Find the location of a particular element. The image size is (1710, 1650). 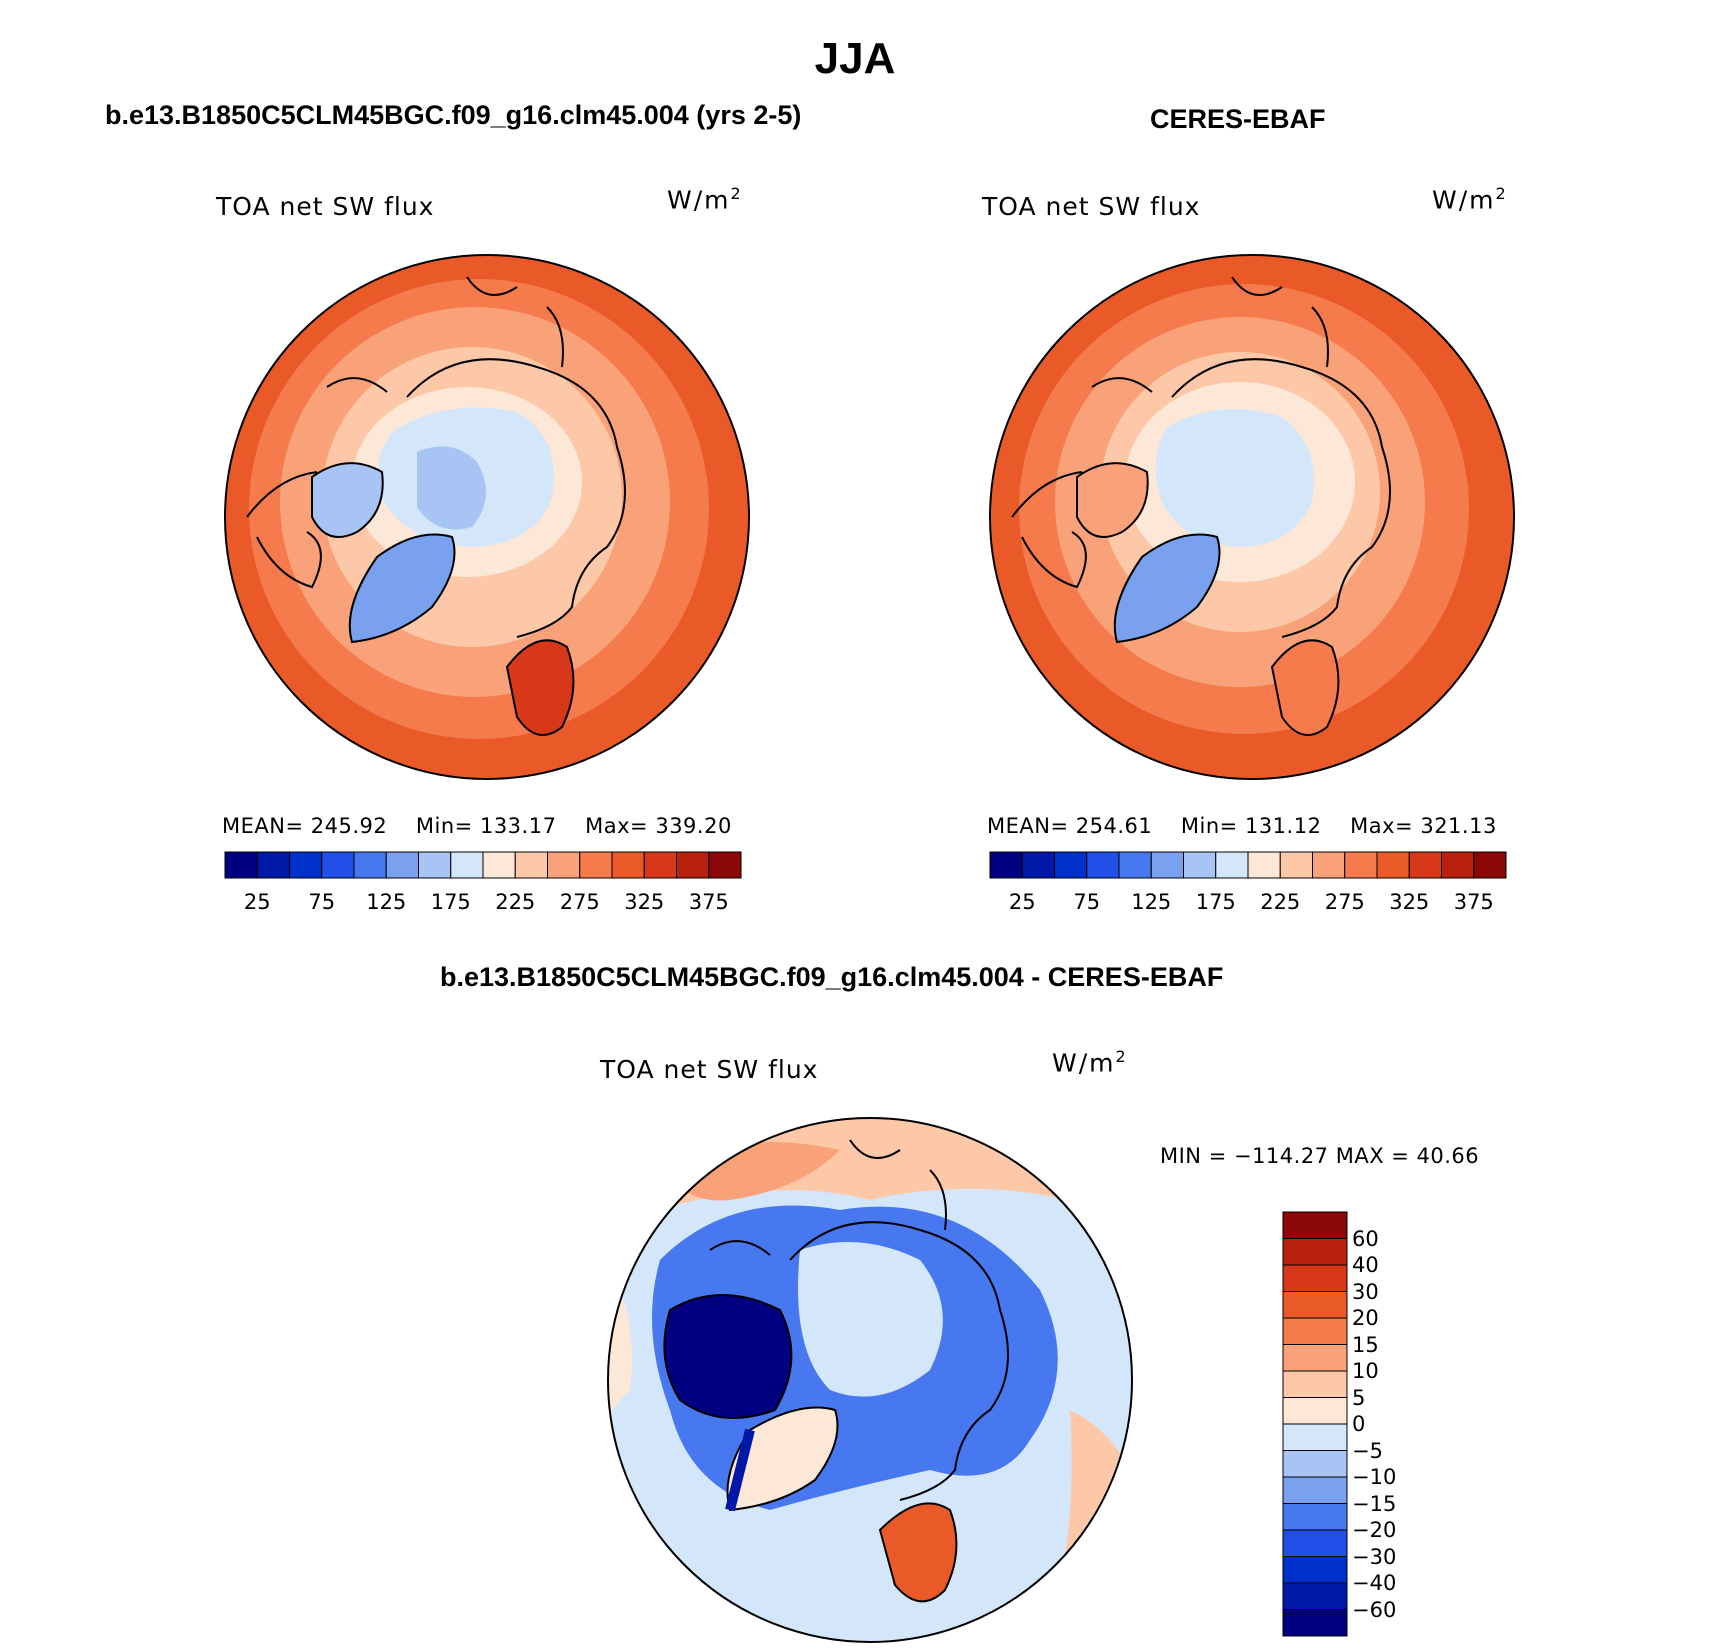

colorbar-tick-label: 375 is located at coordinates (1473, 902).